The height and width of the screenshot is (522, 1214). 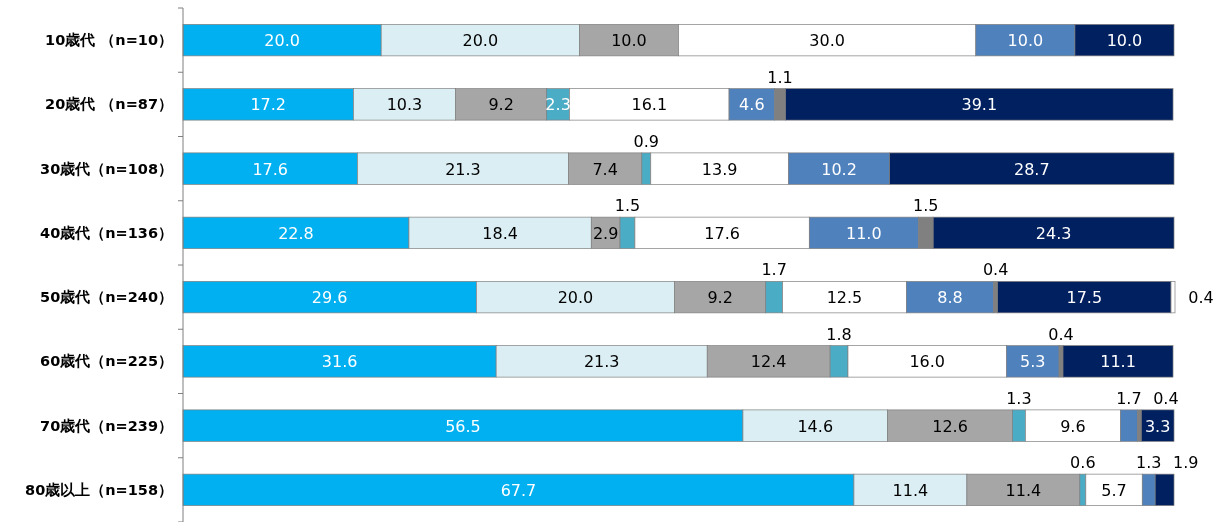 What do you see at coordinates (780, 77) in the screenshot?
I see `data-label: 1.1` at bounding box center [780, 77].